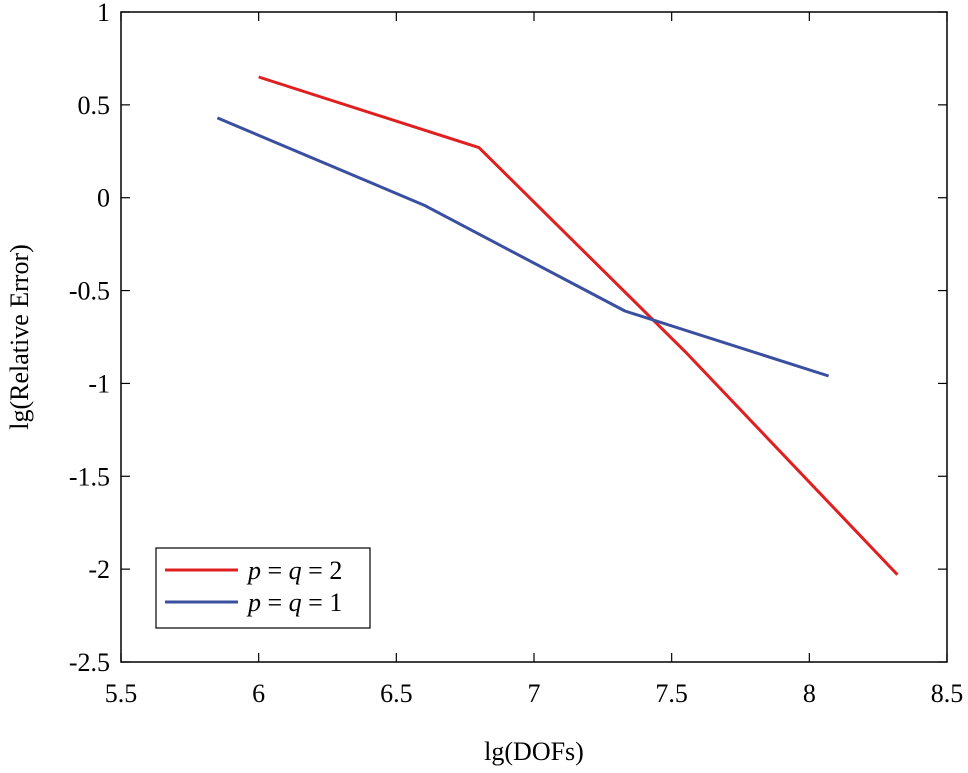 The height and width of the screenshot is (773, 968). What do you see at coordinates (258, 693) in the screenshot?
I see `x-tick-label: 6` at bounding box center [258, 693].